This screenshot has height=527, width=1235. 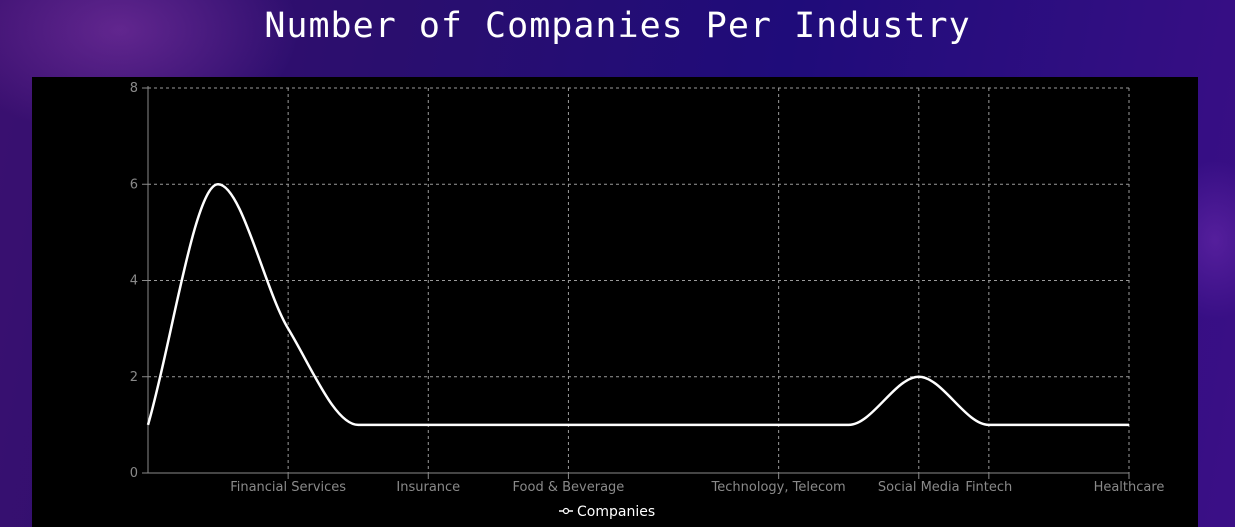 What do you see at coordinates (988, 487) in the screenshot?
I see `x-tick-label: Fintech` at bounding box center [988, 487].